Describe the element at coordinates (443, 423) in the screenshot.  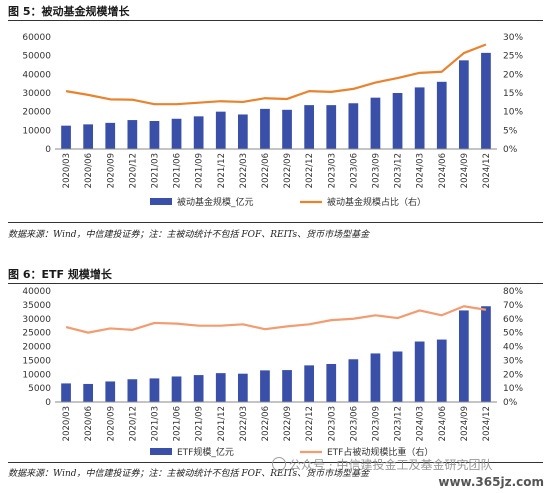
I see `chart2-category-label: 2024/06` at that location.